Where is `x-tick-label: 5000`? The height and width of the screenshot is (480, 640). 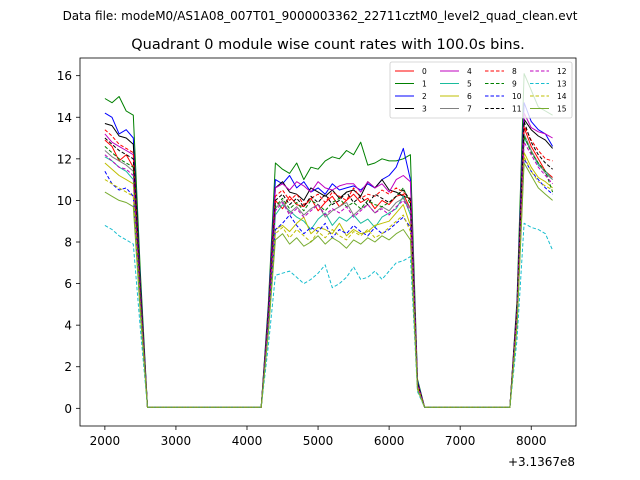
x-tick-label: 5000 is located at coordinates (318, 441).